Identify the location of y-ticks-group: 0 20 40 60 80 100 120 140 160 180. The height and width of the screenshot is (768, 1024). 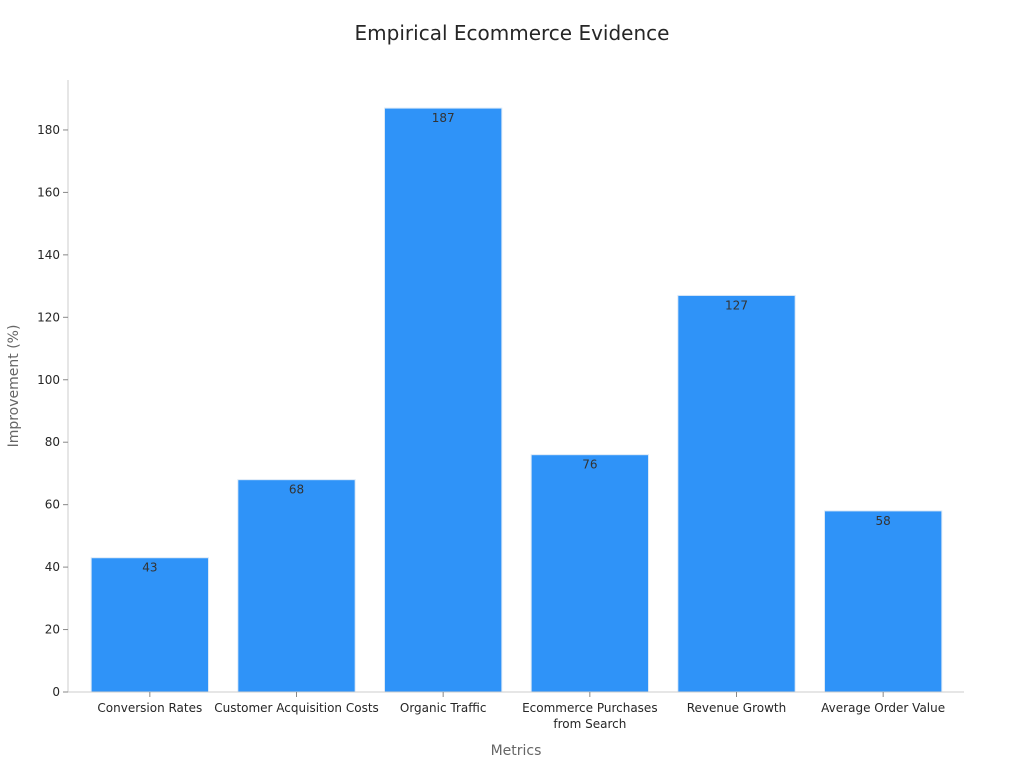
(52, 411).